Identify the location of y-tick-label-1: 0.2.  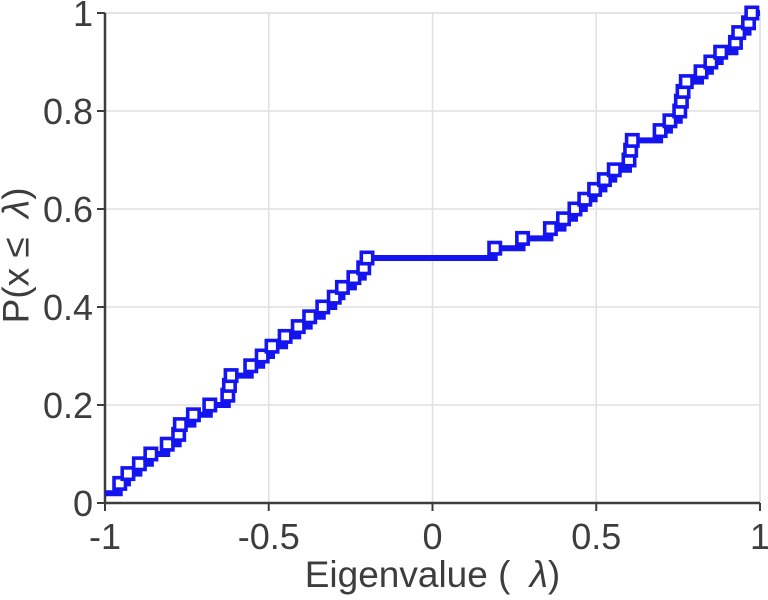
(68, 405).